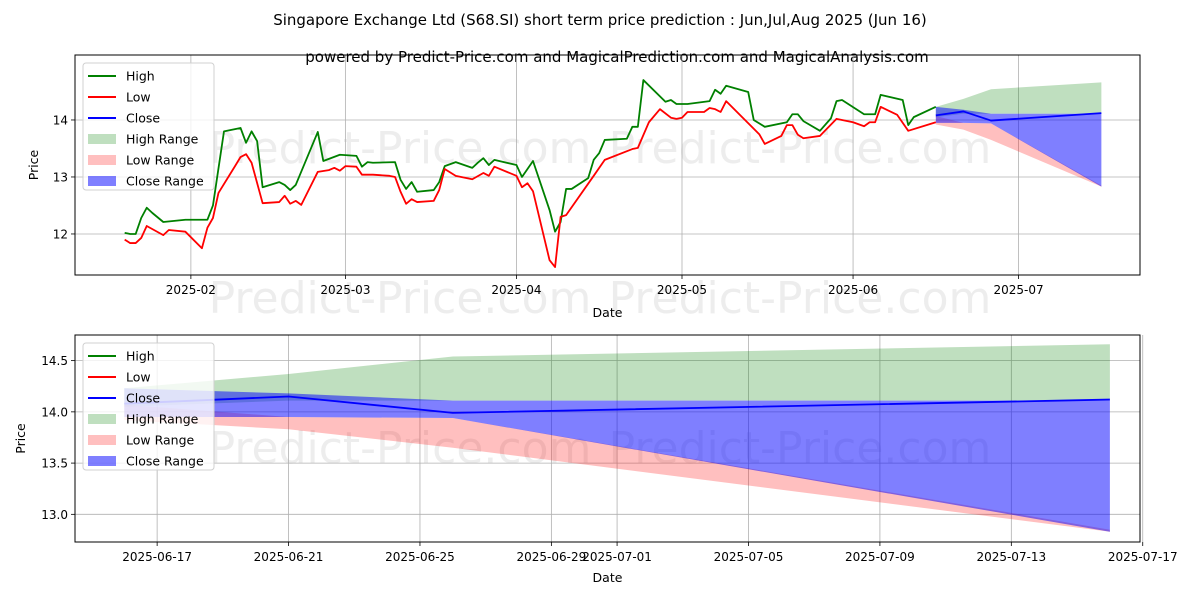 This screenshot has height=604, width=1200. I want to click on x-tick-label: 2025-07-01, so click(617, 557).